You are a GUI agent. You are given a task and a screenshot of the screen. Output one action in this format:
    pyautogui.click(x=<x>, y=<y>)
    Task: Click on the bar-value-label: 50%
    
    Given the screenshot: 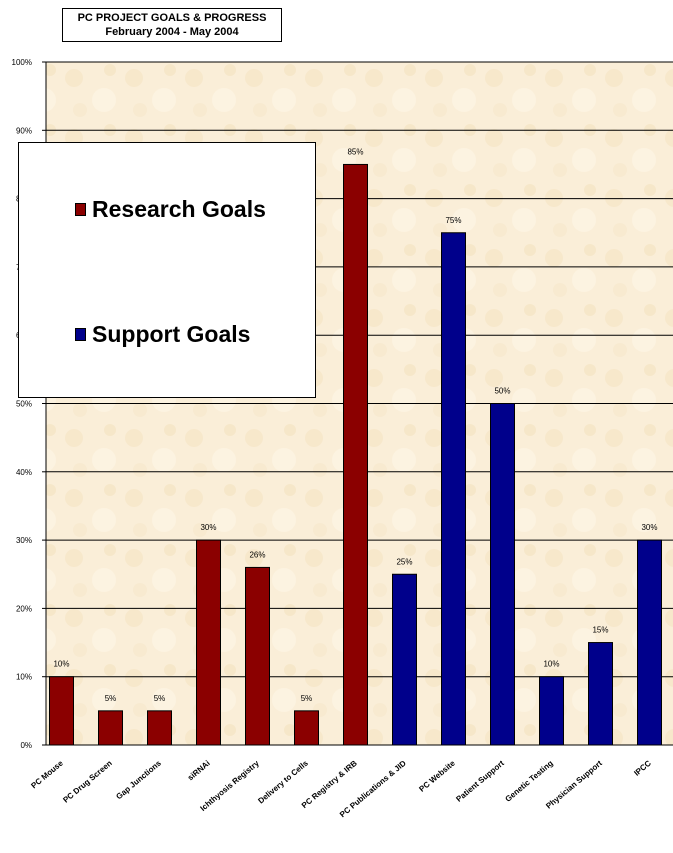 What is the action you would take?
    pyautogui.click(x=502, y=391)
    